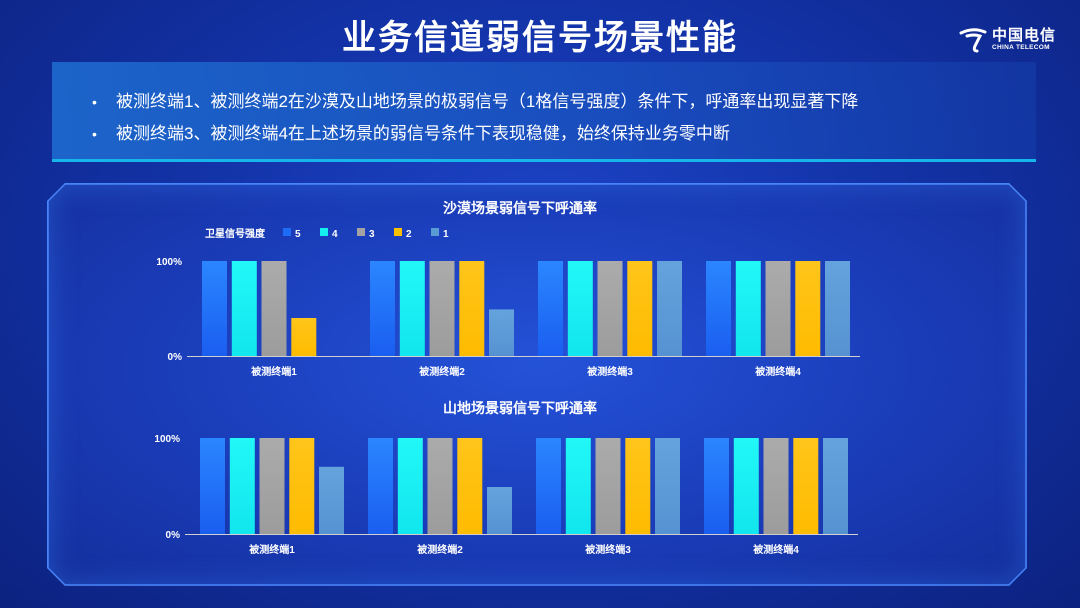 The width and height of the screenshot is (1080, 608). Describe the element at coordinates (1024, 35) in the screenshot. I see `logo-text-cn: 中国电信` at that location.